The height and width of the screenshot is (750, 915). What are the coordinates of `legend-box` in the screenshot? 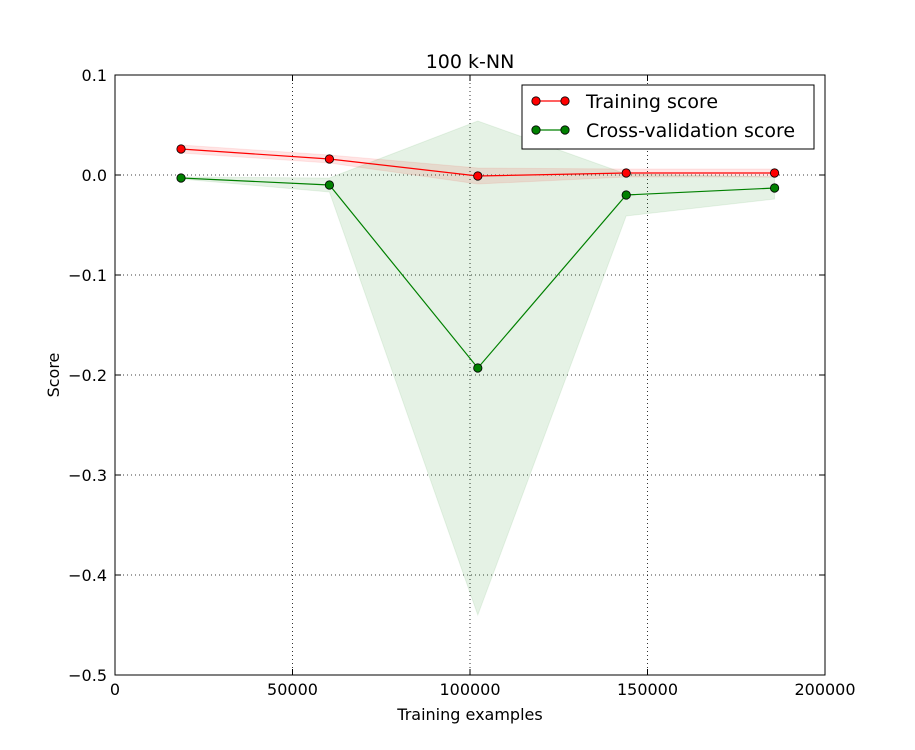 It's located at (668, 117).